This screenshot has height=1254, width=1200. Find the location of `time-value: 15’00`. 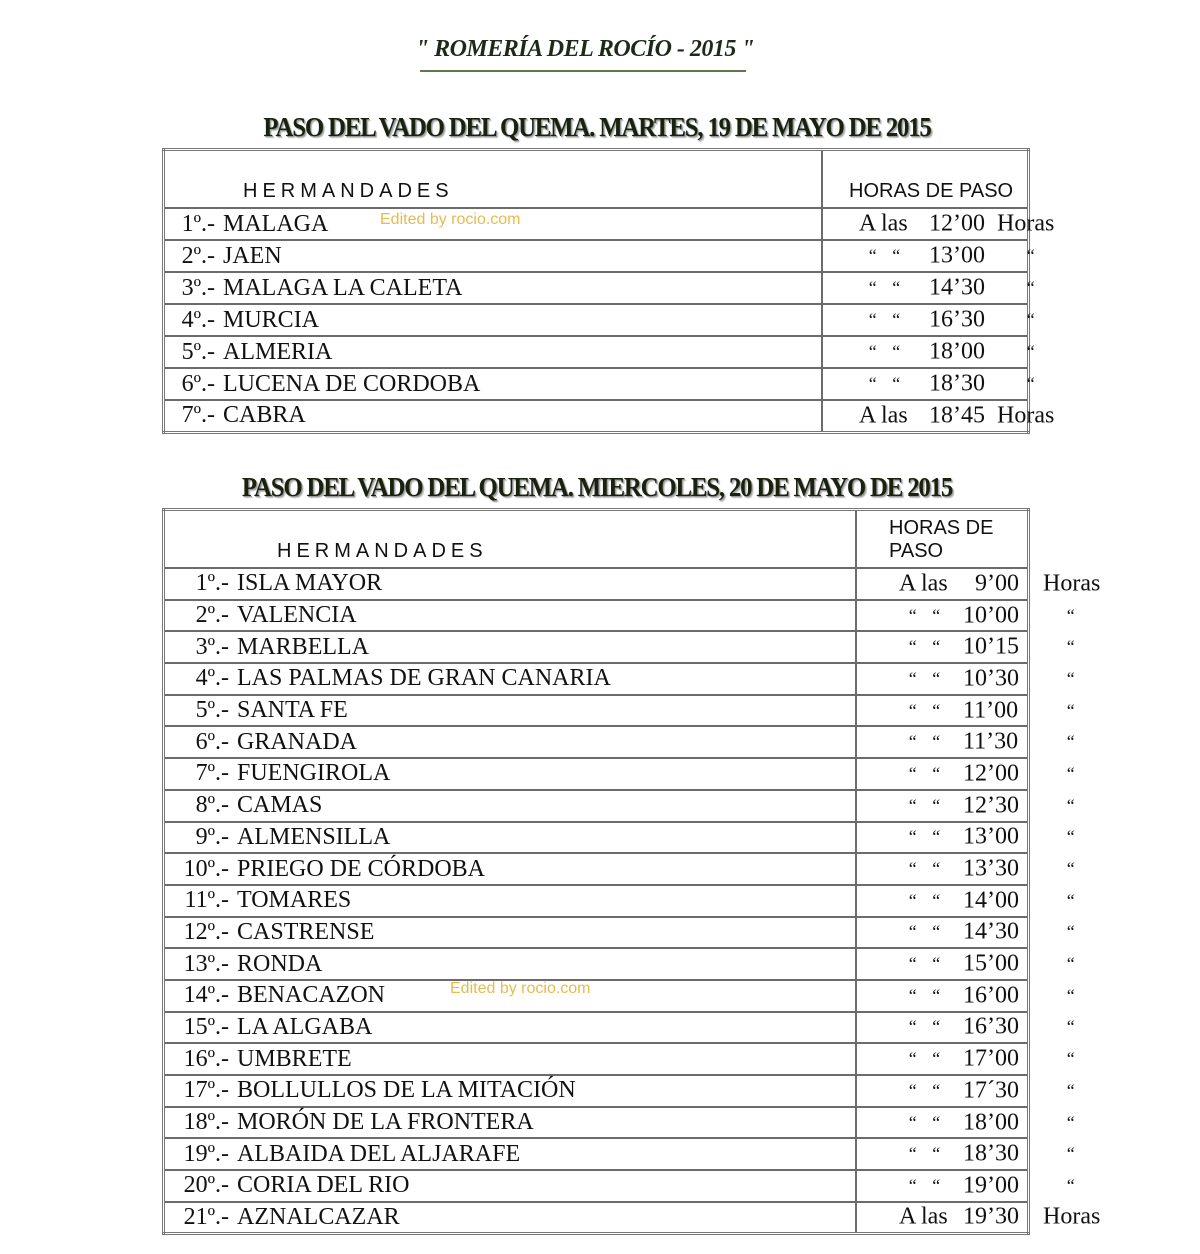

time-value: 15’00 is located at coordinates (991, 963).